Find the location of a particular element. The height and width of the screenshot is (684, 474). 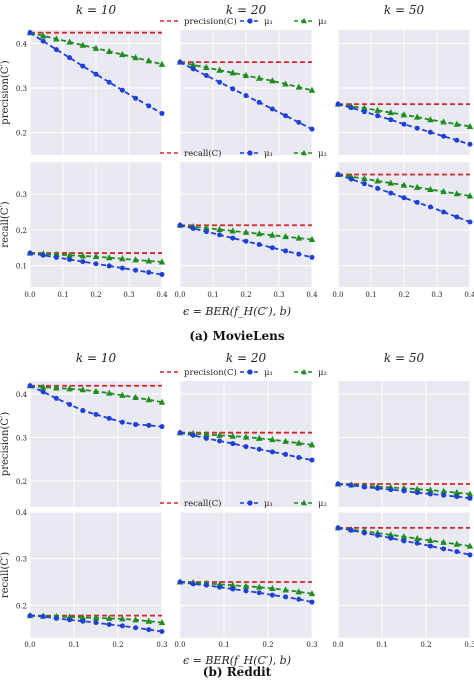

y-axis-label: recall(C′) is located at coordinates (5, 224).